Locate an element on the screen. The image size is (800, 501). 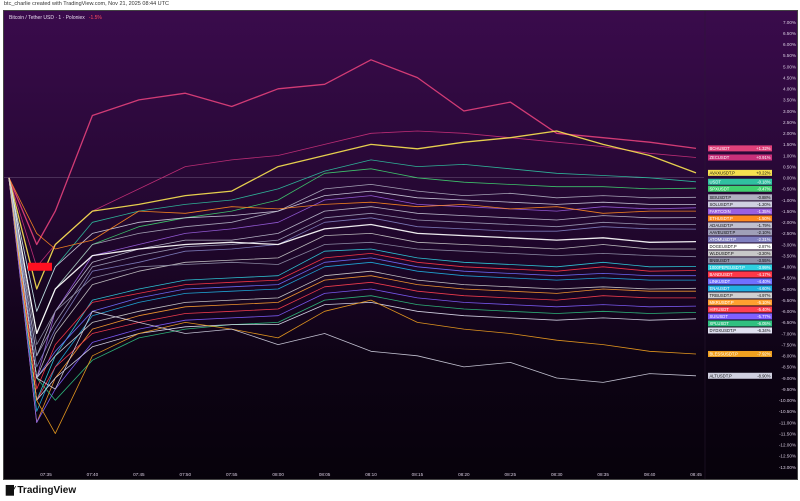
price-label-symbol: USDT is located at coordinates (716, 181).